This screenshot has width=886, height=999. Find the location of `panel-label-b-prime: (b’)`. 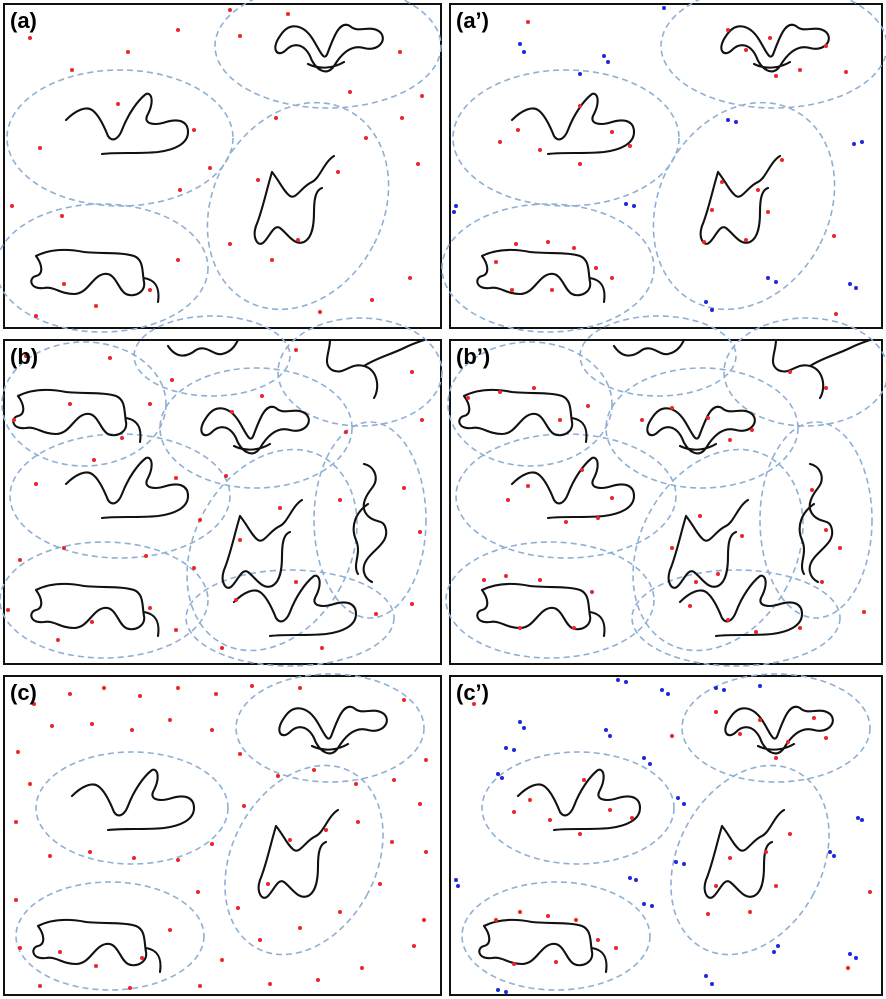

panel-label-b-prime: (b’) is located at coordinates (473, 356).